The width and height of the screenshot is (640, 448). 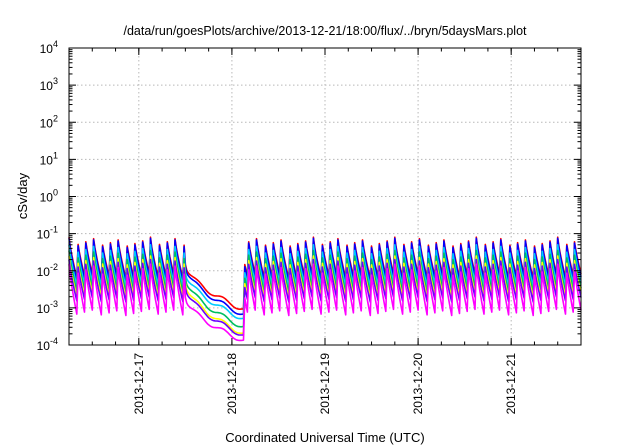 I want to click on y-tick-label: 10², so click(x=49, y=121).